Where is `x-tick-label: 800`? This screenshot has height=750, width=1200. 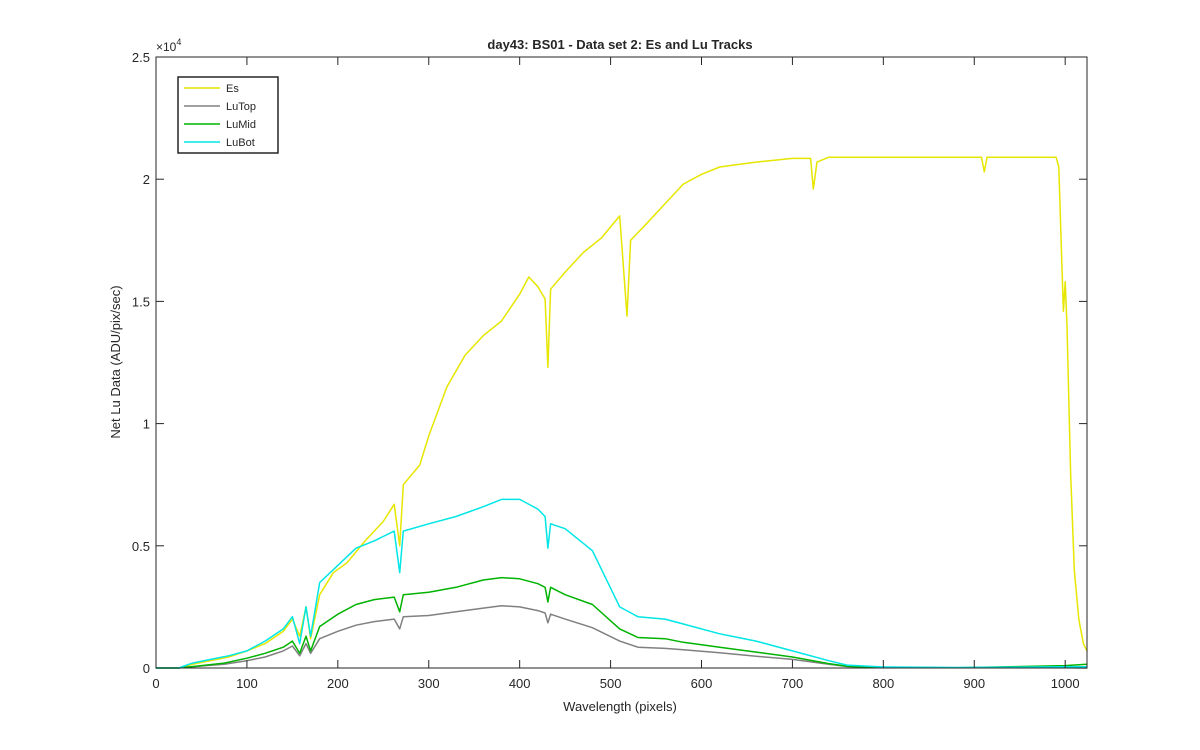 x-tick-label: 800 is located at coordinates (883, 683).